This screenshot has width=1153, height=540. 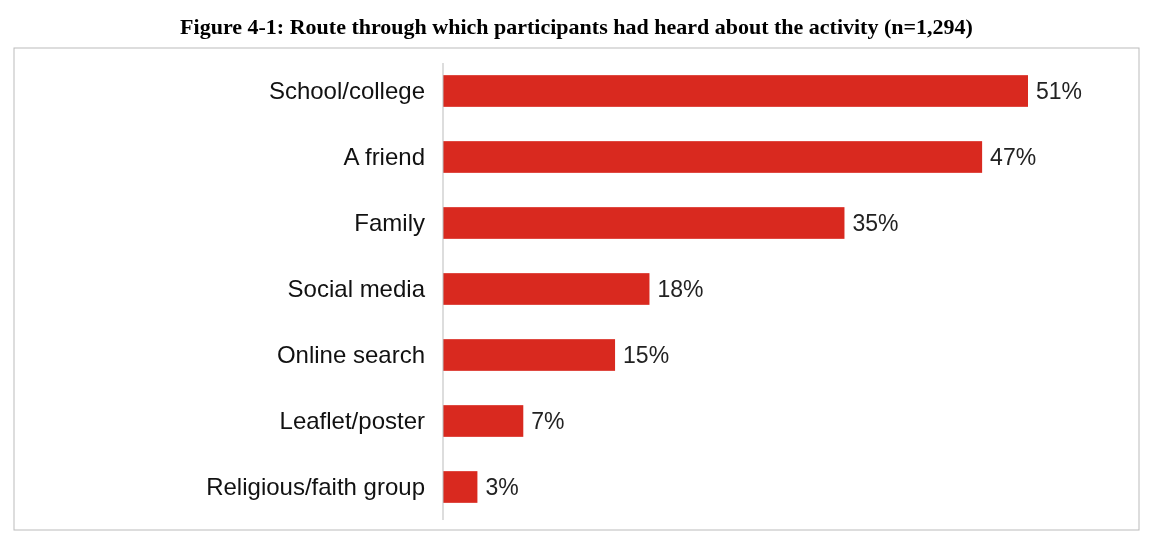 What do you see at coordinates (1013, 157) in the screenshot?
I see `data-label: 47%` at bounding box center [1013, 157].